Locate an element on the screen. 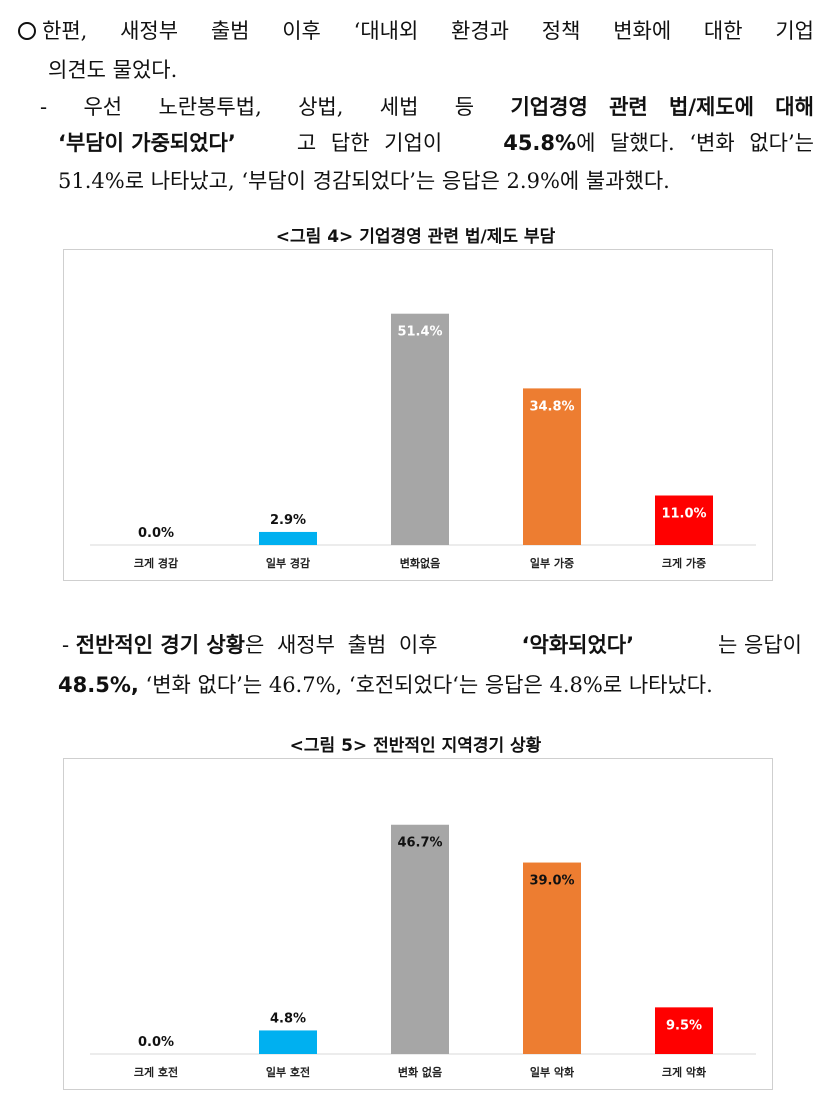 This screenshot has height=1111, width=831. text-word: 변화에 is located at coordinates (642, 31).